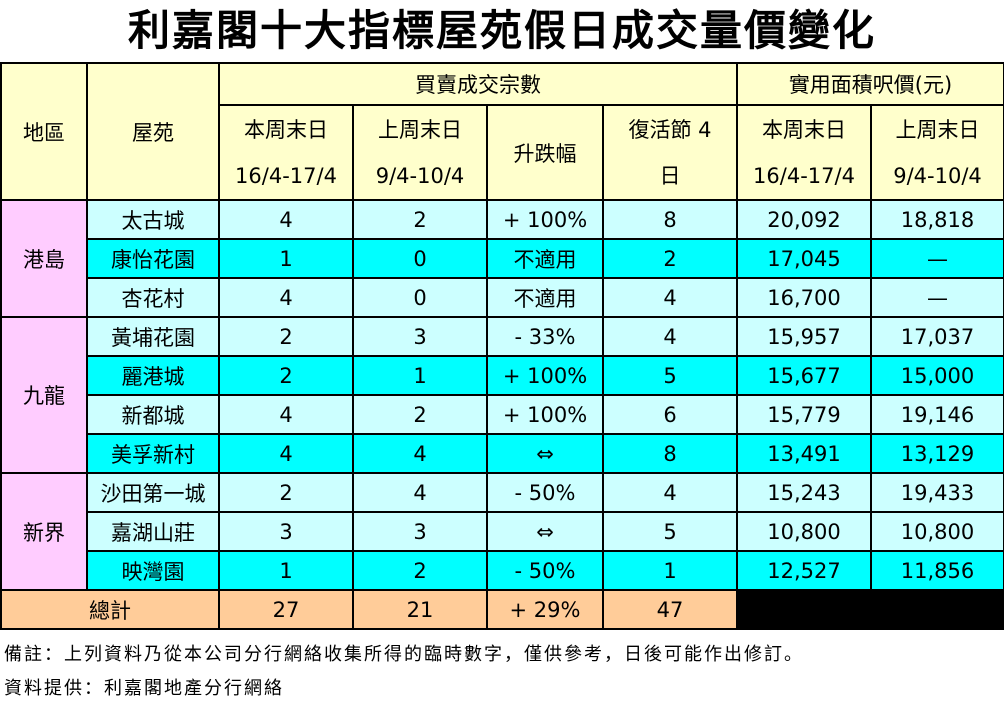 This screenshot has height=706, width=1004. What do you see at coordinates (153, 453) in the screenshot?
I see `estate-cell: 美孚新村` at bounding box center [153, 453].